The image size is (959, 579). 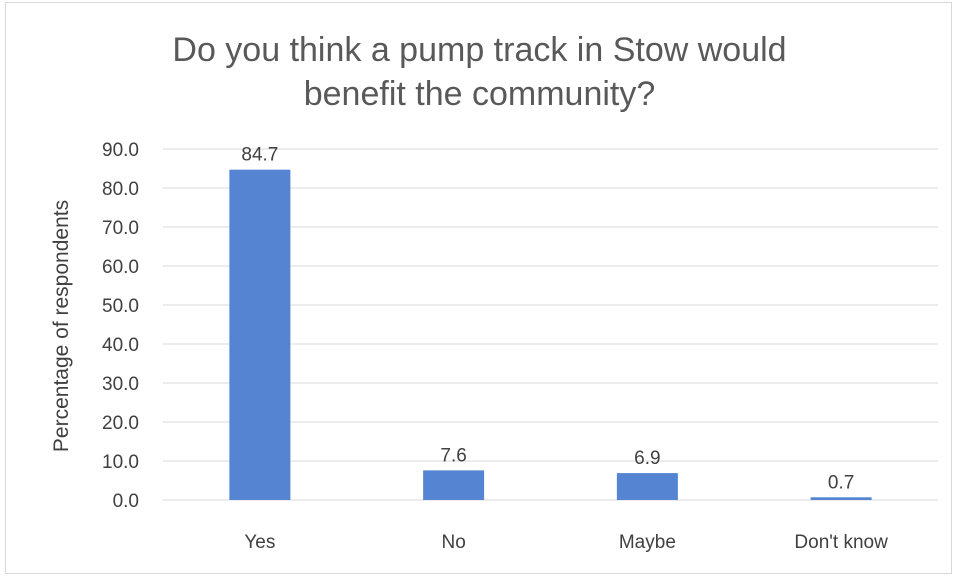 What do you see at coordinates (120, 423) in the screenshot?
I see `y-tick-label: 20.0` at bounding box center [120, 423].